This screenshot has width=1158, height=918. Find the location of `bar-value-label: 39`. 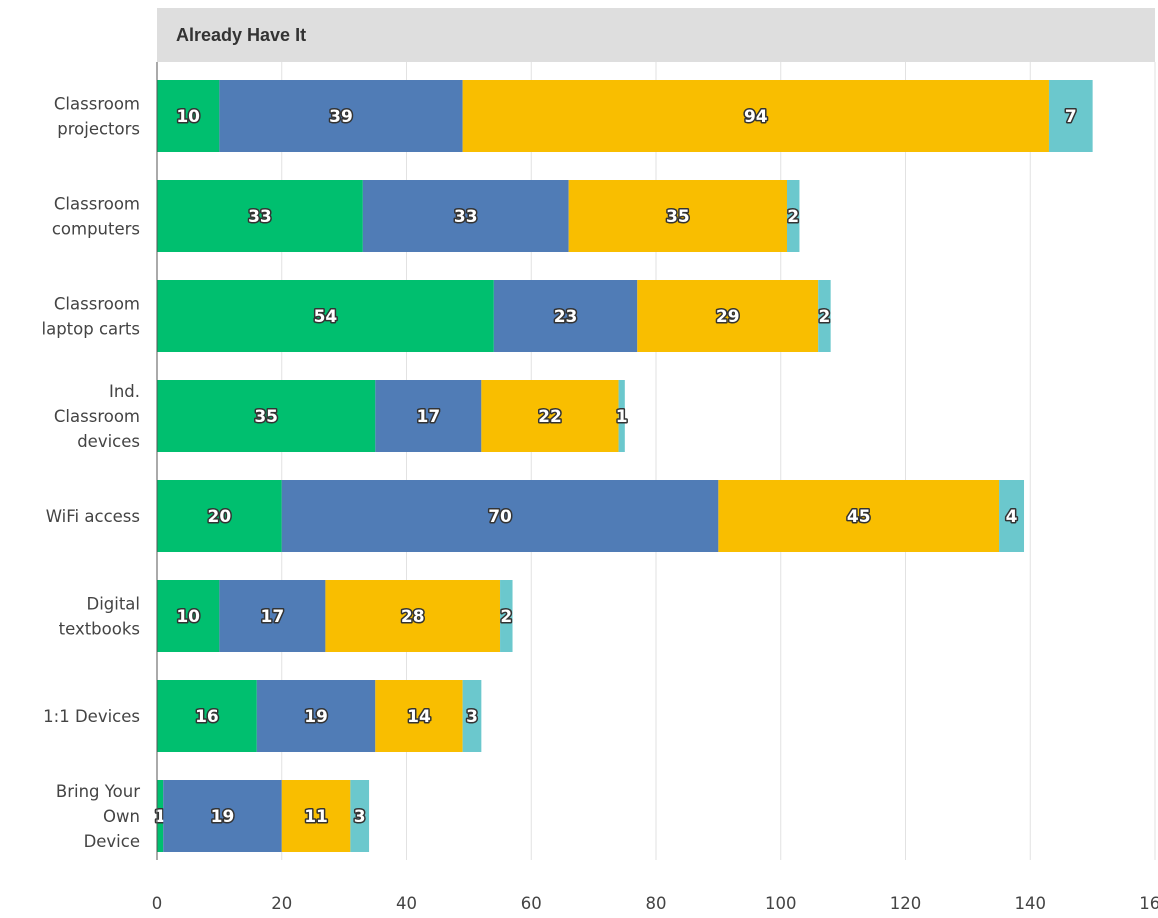

bar-value-label: 39 is located at coordinates (341, 117).